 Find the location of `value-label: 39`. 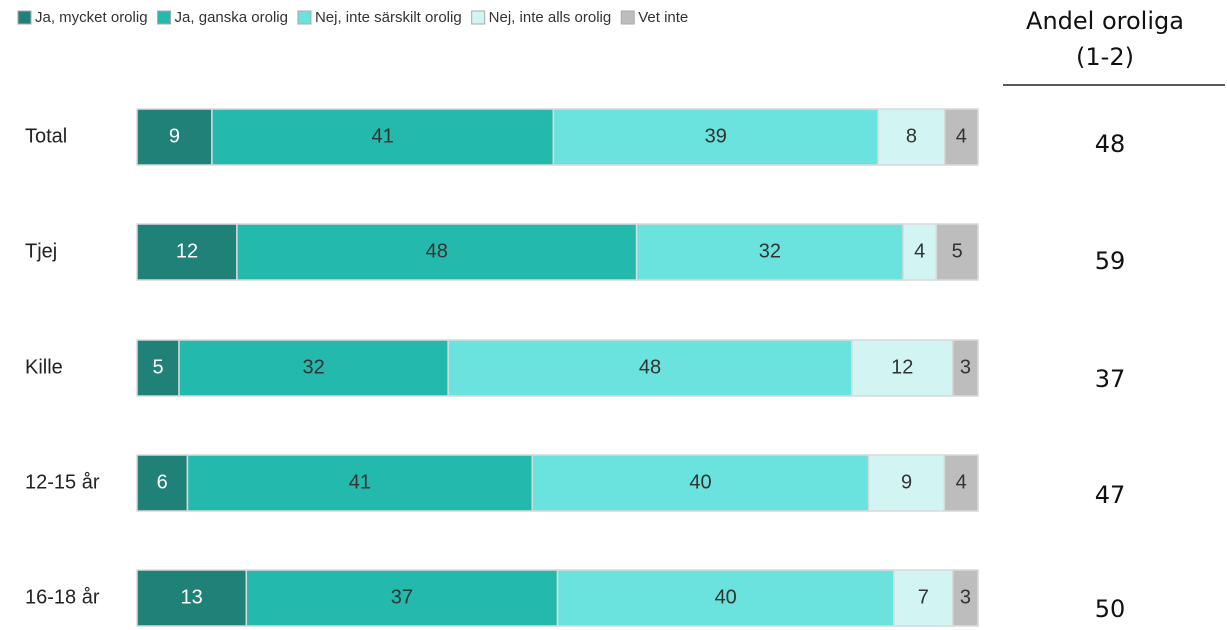

value-label: 39 is located at coordinates (716, 136).